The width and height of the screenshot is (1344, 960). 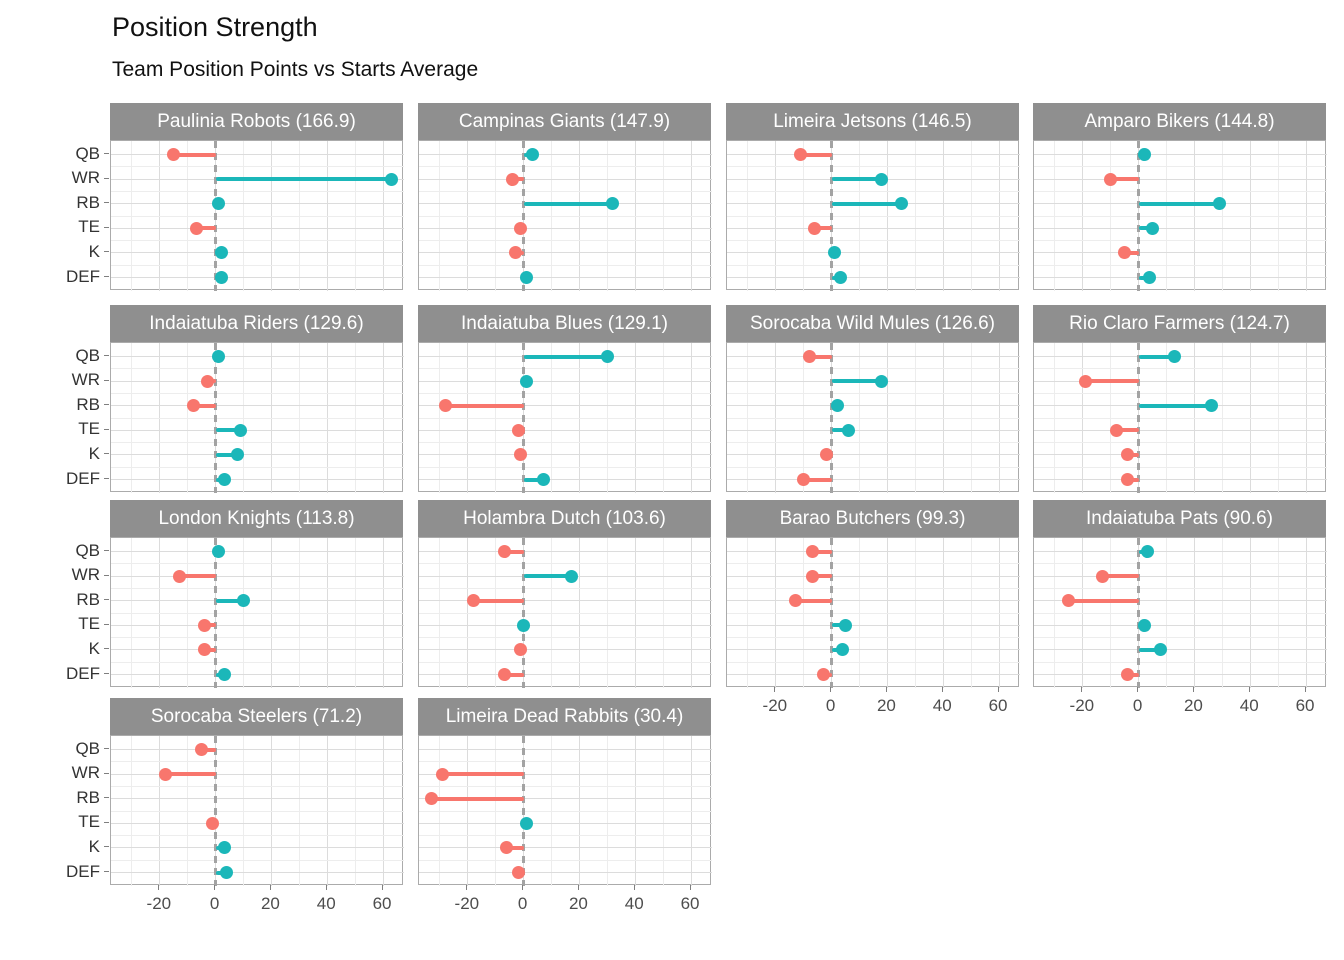 I want to click on facet-strip: Amparo Bikers (144.8), so click(x=1179, y=121).